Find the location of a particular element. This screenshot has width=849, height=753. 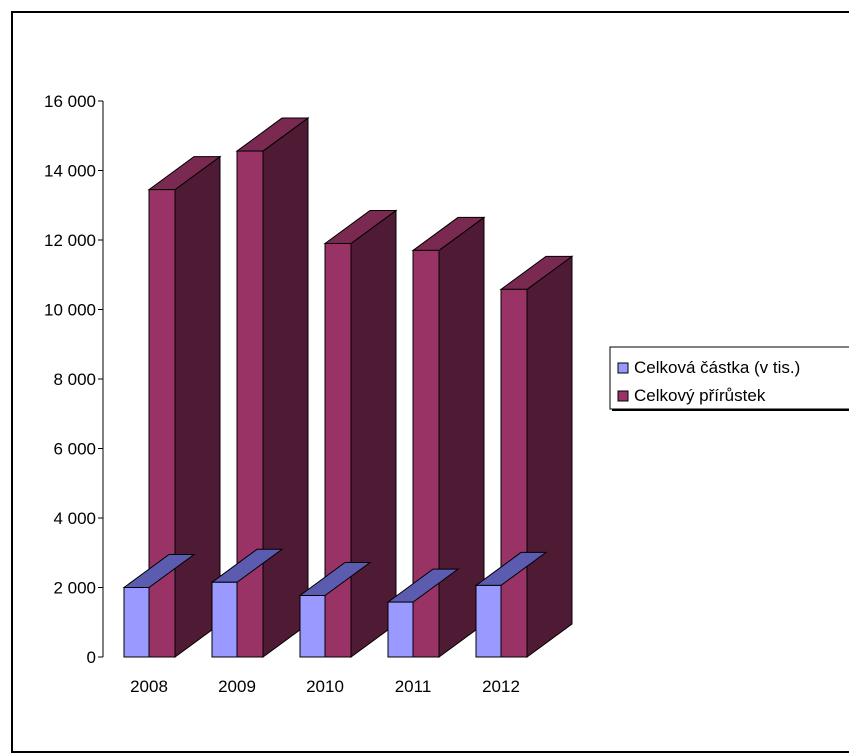

x-tick-label: 2008 is located at coordinates (149, 686).